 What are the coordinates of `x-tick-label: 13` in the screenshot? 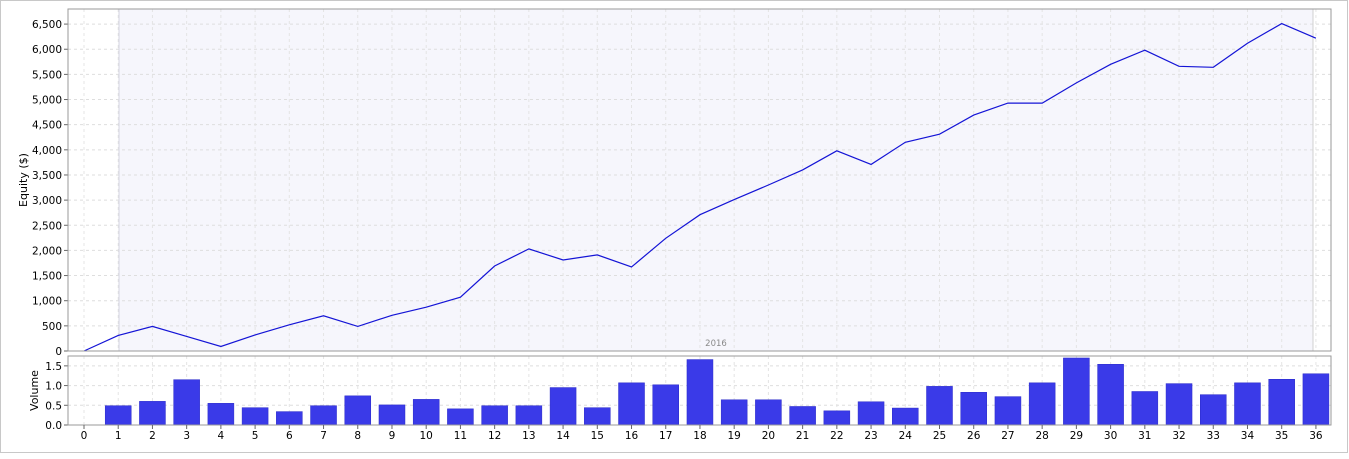 It's located at (528, 436).